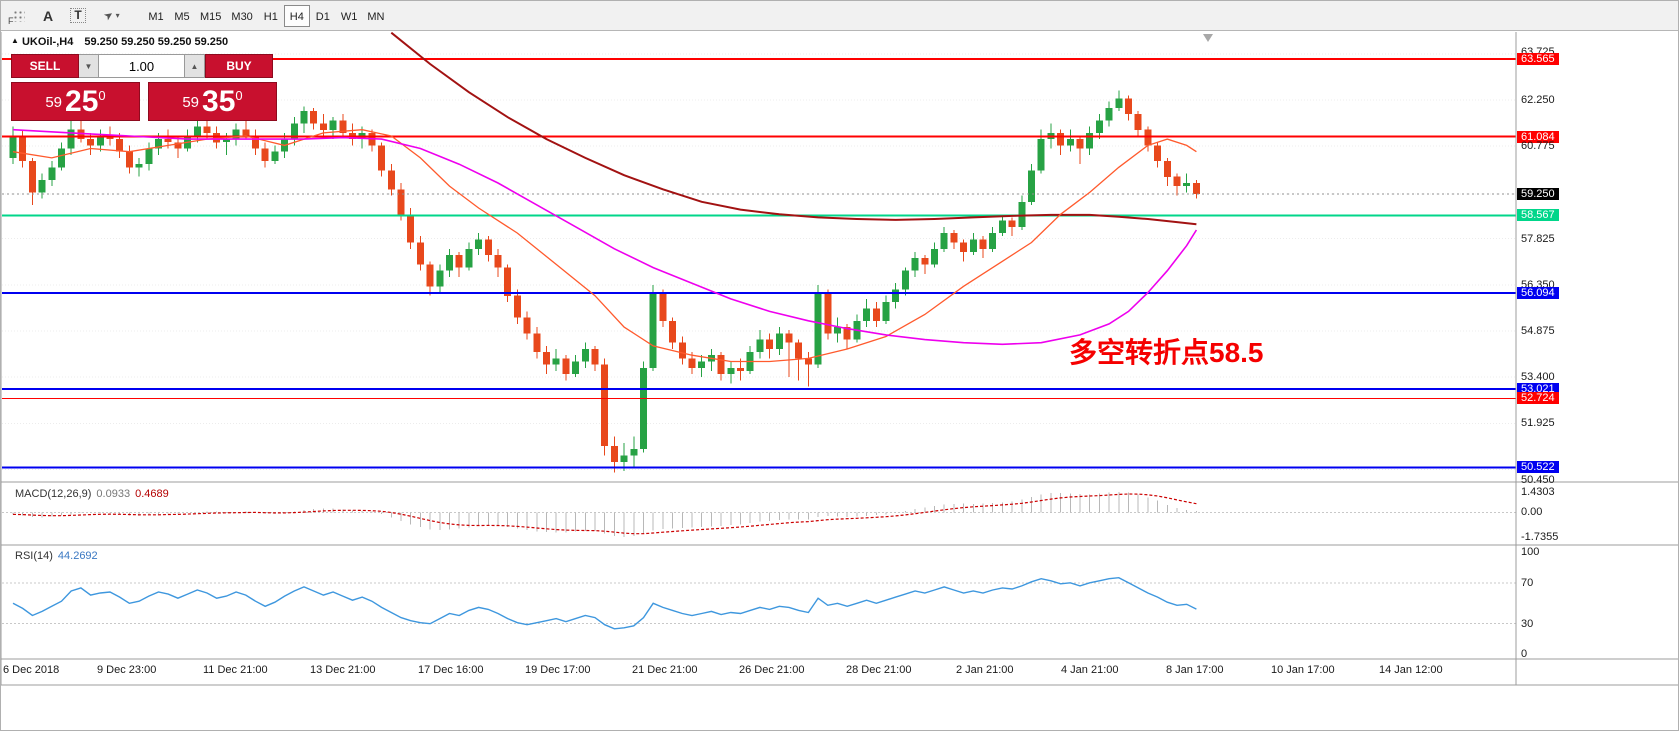 The width and height of the screenshot is (1679, 731). Describe the element at coordinates (1538, 137) in the screenshot. I see `price-axis-label: 61.084` at that location.